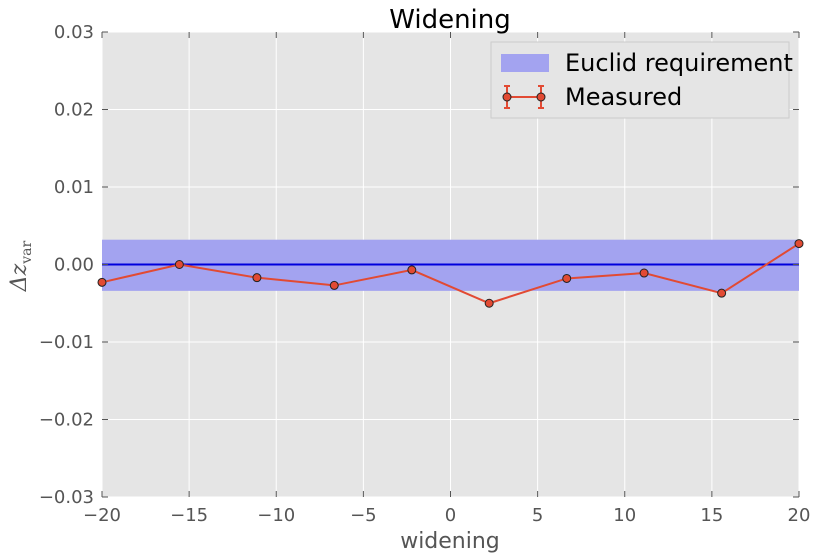  Describe the element at coordinates (27, 252) in the screenshot. I see `y-axis-label-subscript: var` at that location.